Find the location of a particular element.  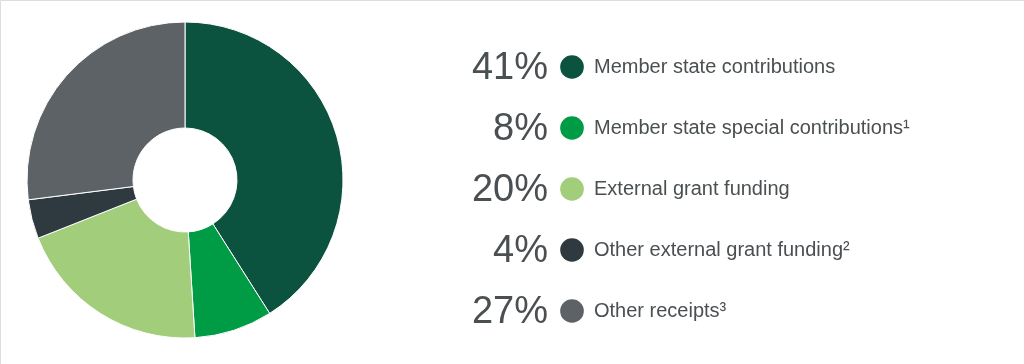

legend-label: Other external grant funding² is located at coordinates (722, 249).